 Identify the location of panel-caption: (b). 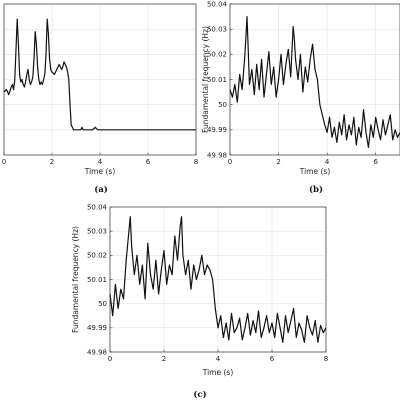
(316, 189).